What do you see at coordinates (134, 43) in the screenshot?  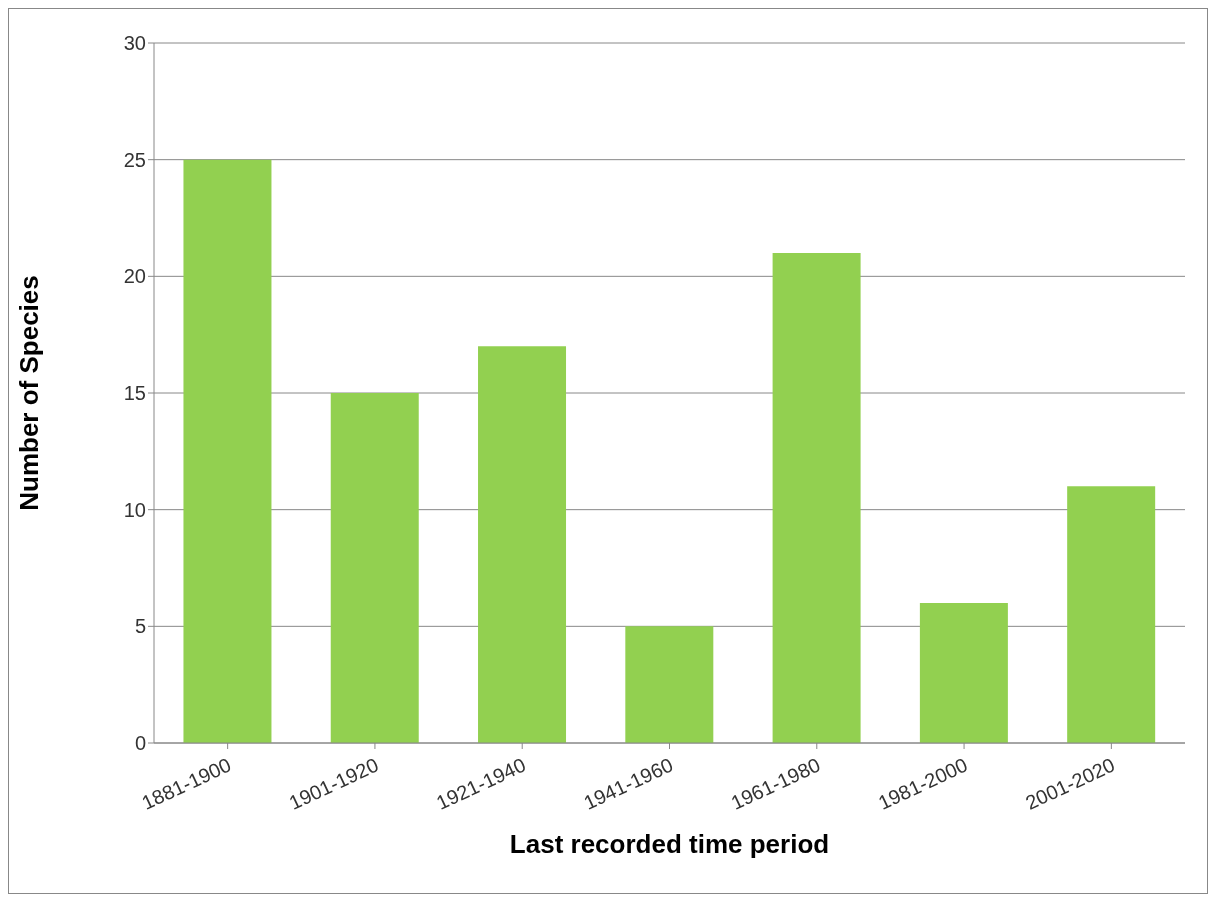 I see `y-tick-label: 30` at bounding box center [134, 43].